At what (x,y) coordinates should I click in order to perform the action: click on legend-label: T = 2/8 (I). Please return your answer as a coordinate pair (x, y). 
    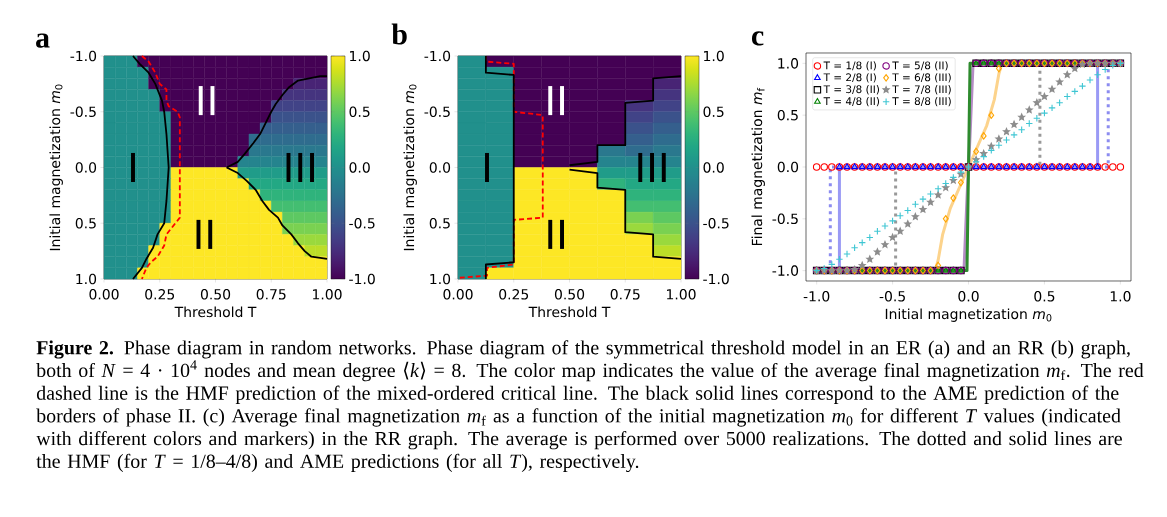
    Looking at the image, I should click on (849, 78).